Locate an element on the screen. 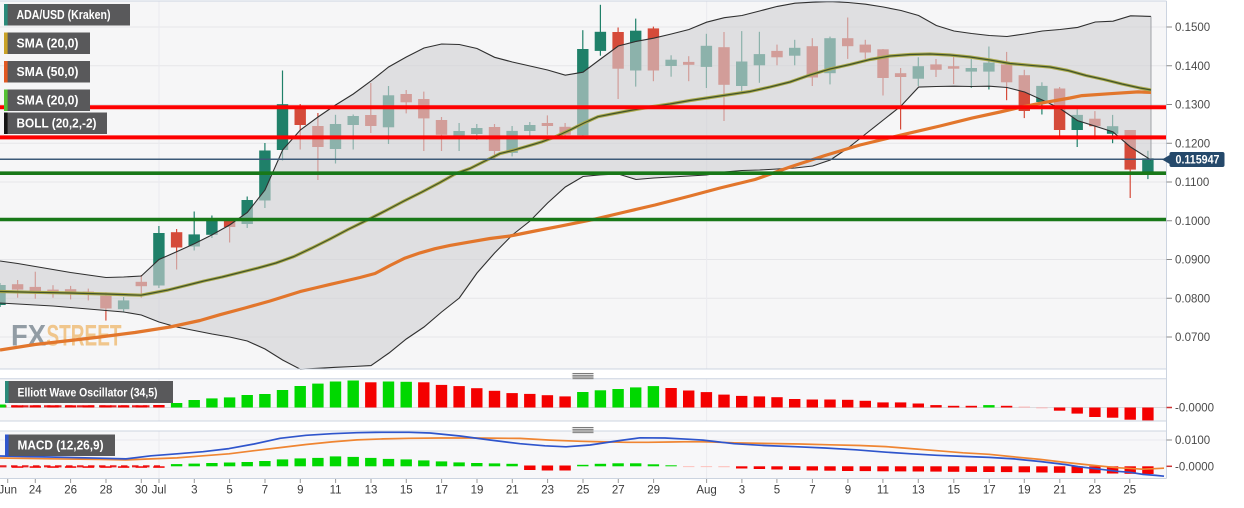 The height and width of the screenshot is (508, 1244). svg-text: BOLL (20,2,-2) is located at coordinates (57, 124).